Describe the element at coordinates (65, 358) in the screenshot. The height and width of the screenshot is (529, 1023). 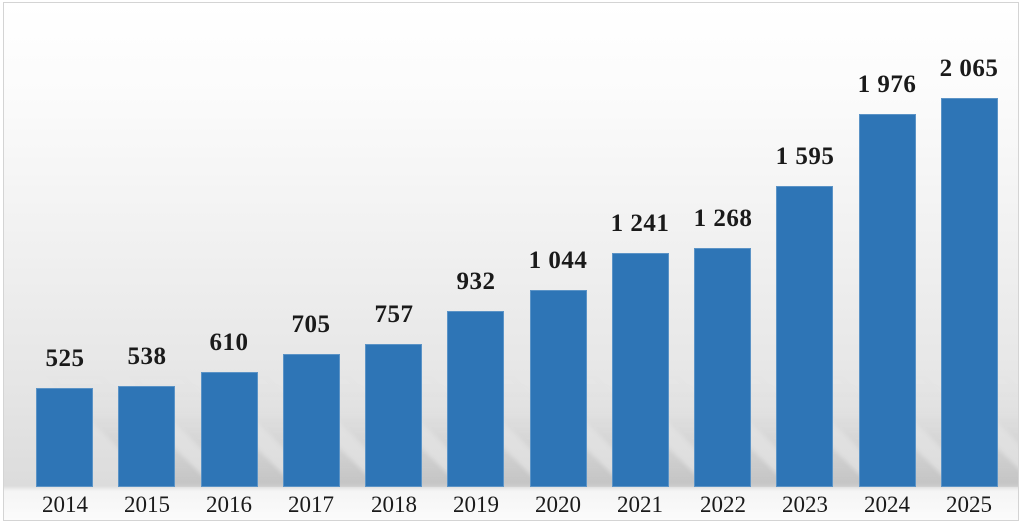
I see `value-label: 525` at that location.